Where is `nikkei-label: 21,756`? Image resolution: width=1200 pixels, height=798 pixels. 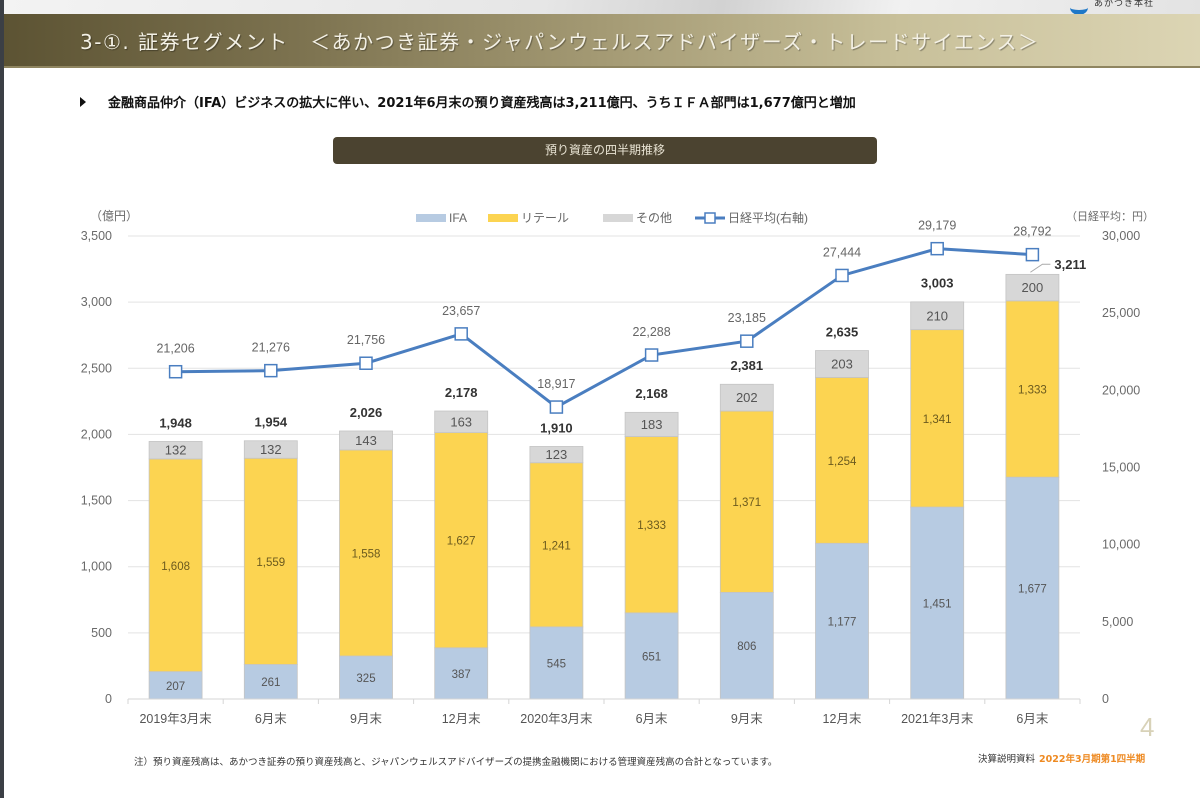 nikkei-label: 21,756 is located at coordinates (366, 340).